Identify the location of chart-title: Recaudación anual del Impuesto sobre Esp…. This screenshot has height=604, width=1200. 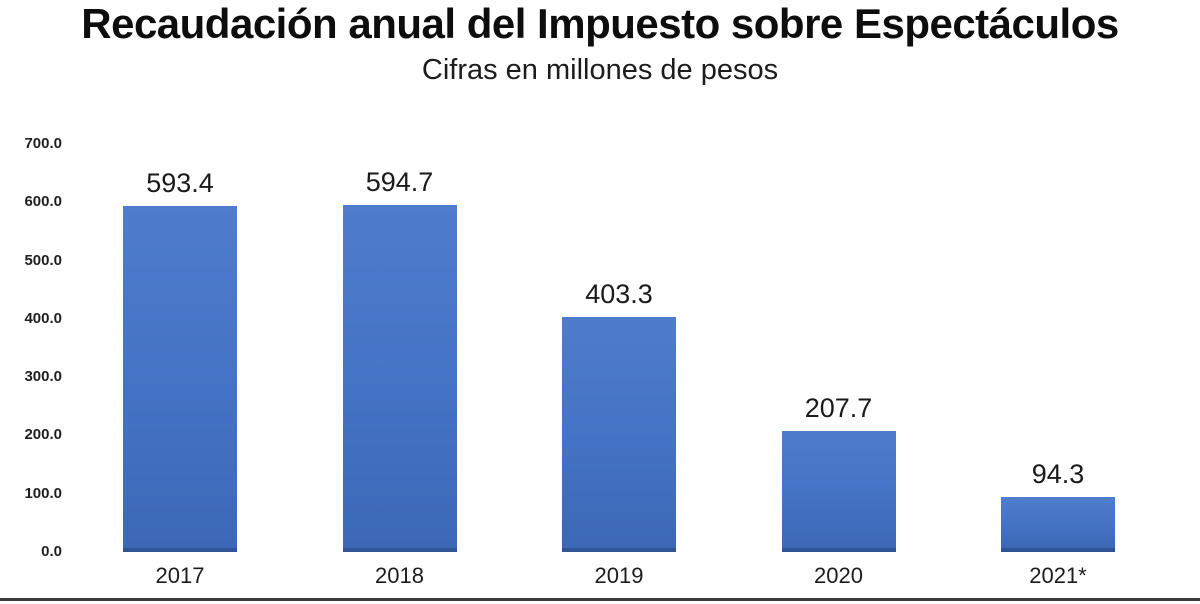
(600, 23).